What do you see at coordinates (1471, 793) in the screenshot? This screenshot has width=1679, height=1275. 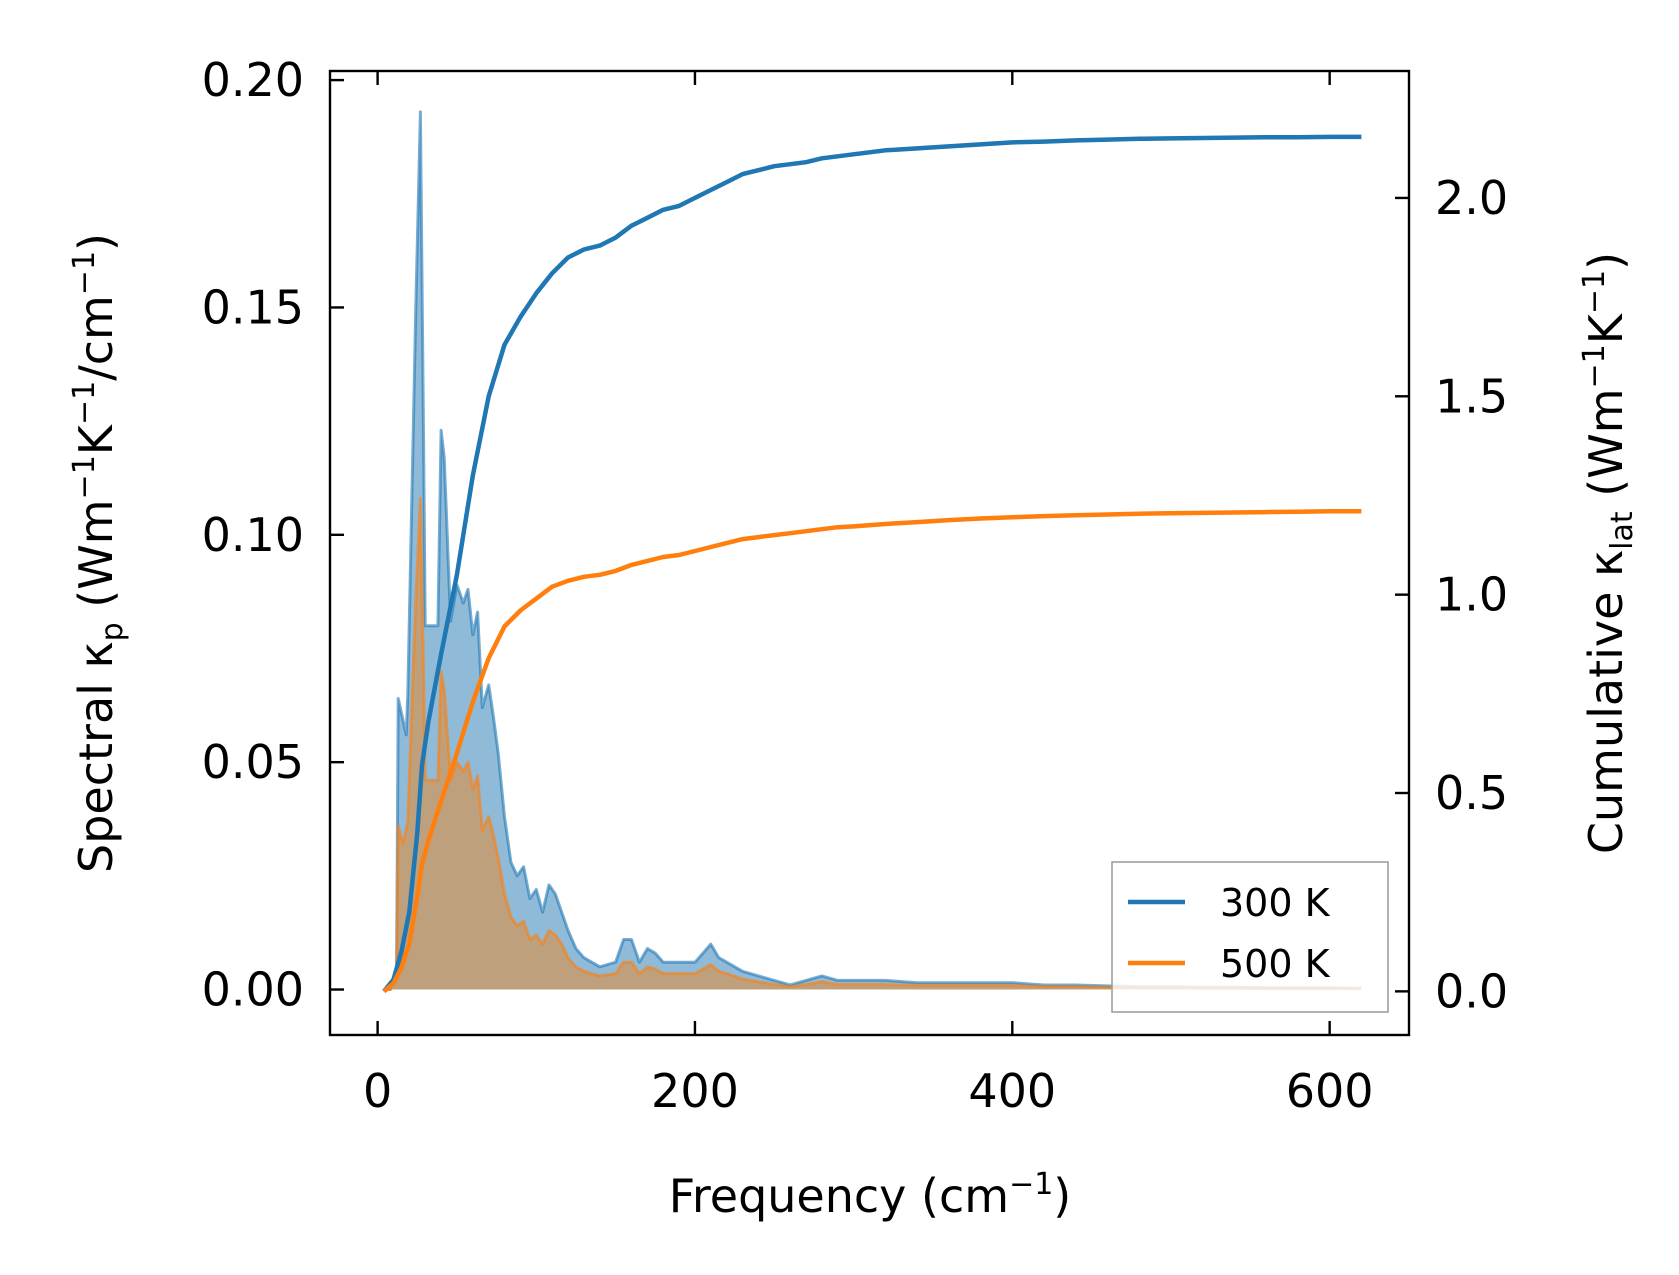 I see `y-right-tick-label: 0.5` at bounding box center [1471, 793].